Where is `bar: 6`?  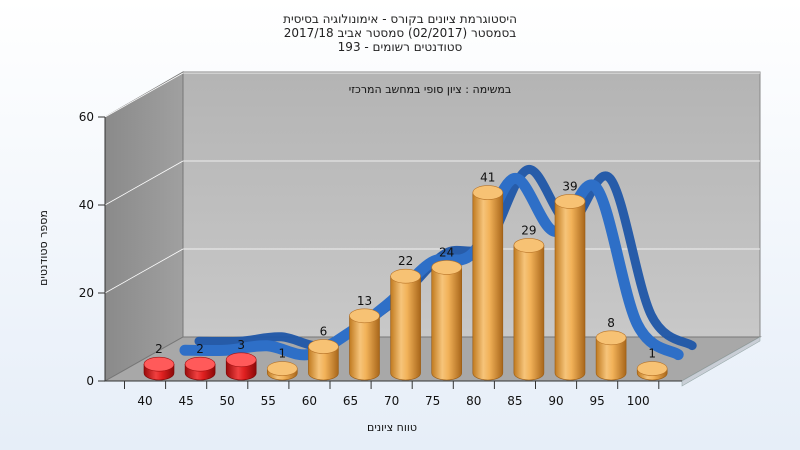 bar: 6 is located at coordinates (323, 353).